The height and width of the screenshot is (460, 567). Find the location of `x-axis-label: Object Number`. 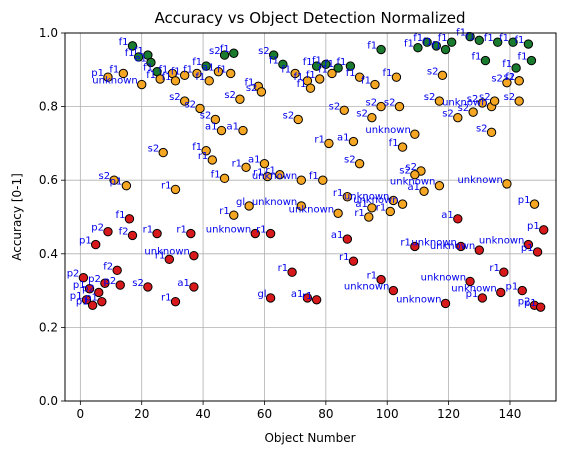

x-axis-label: Object Number is located at coordinates (309, 438).